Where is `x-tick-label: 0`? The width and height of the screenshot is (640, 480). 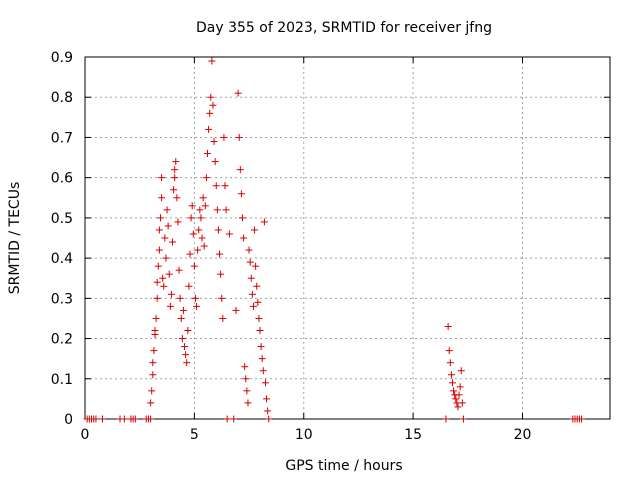
x-tick-label: 0 is located at coordinates (85, 435).